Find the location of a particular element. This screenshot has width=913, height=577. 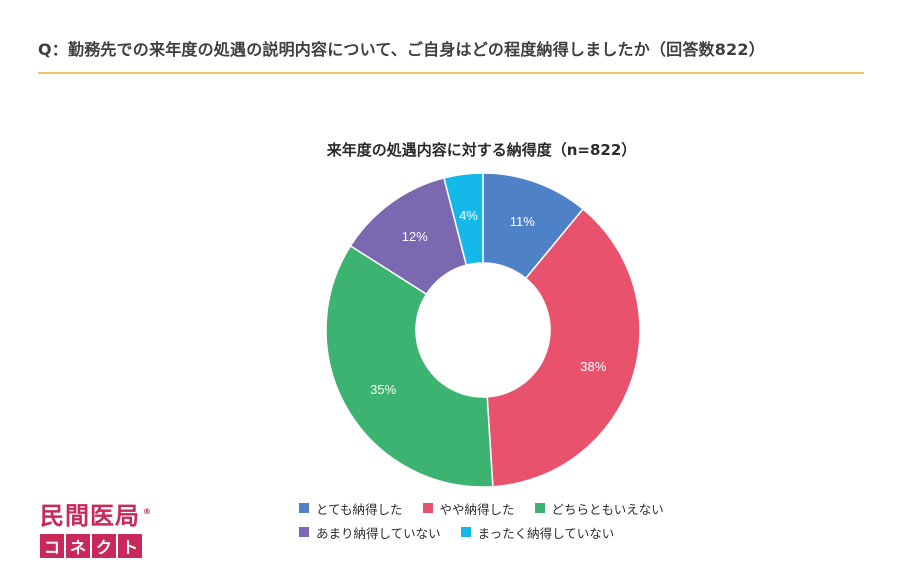

legend-item: とても納得した is located at coordinates (351, 508).